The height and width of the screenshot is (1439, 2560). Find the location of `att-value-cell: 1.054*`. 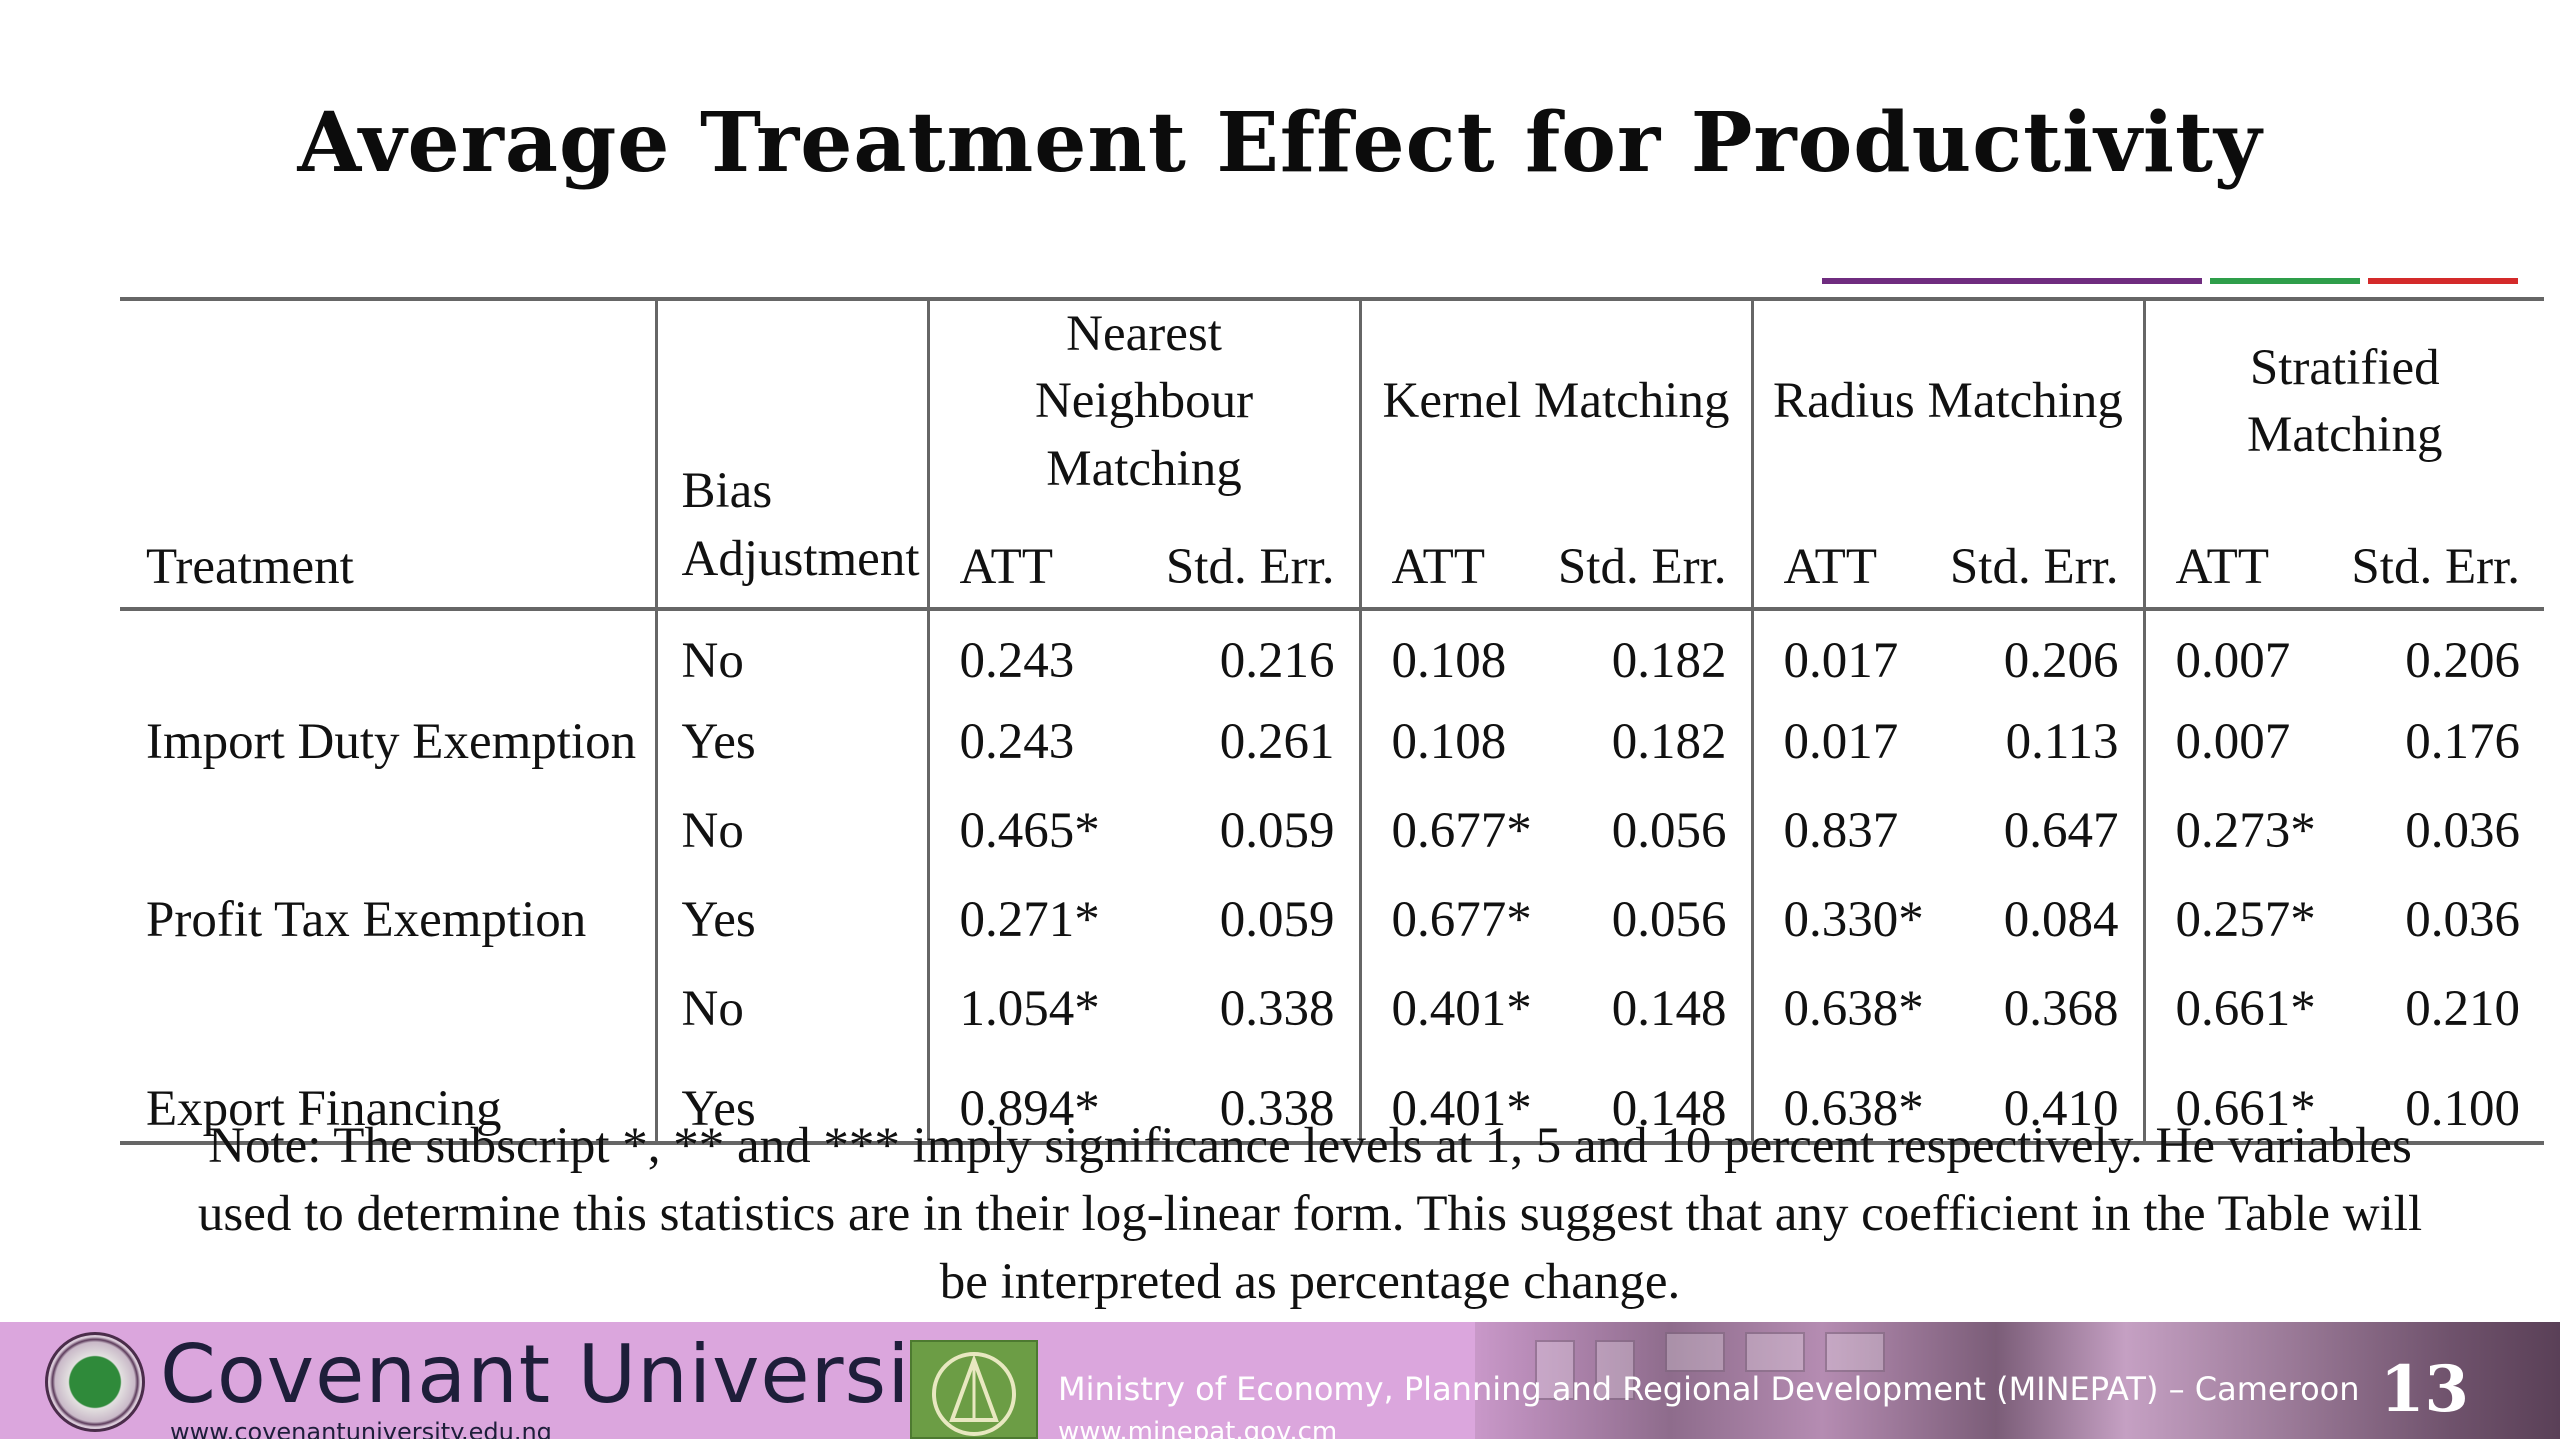

att-value-cell: 1.054* is located at coordinates (1029, 1008).